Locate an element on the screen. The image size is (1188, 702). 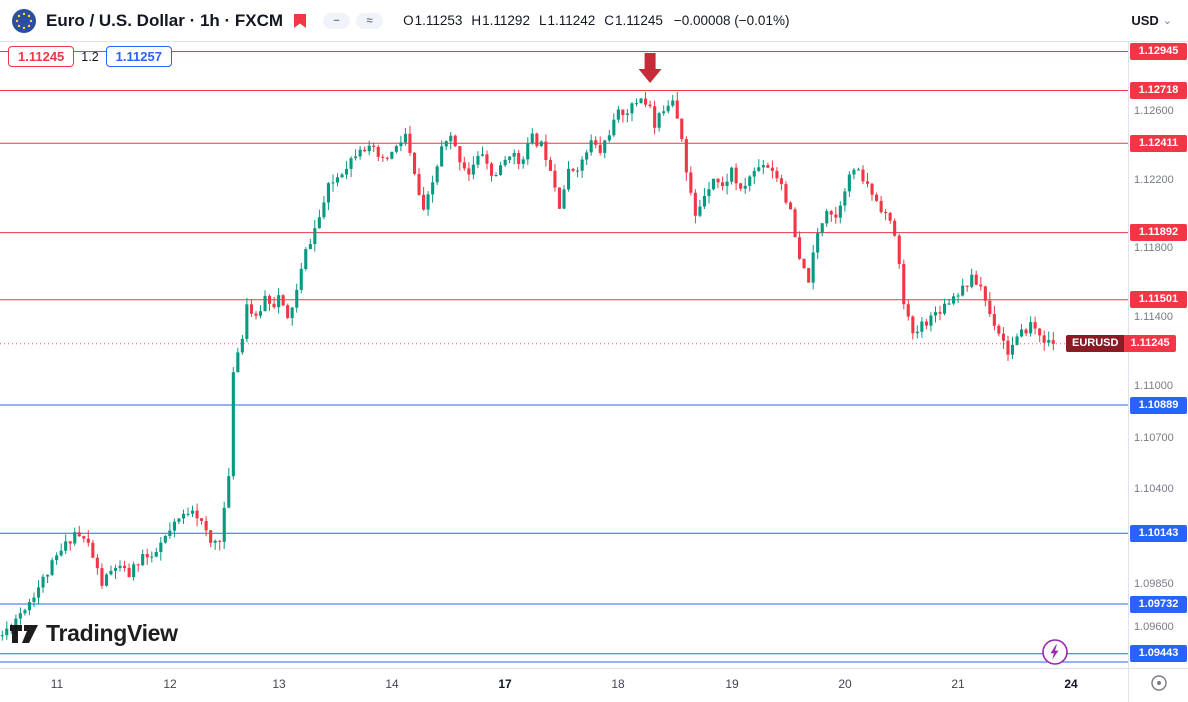
time-axis-label: 12 is located at coordinates (170, 684).